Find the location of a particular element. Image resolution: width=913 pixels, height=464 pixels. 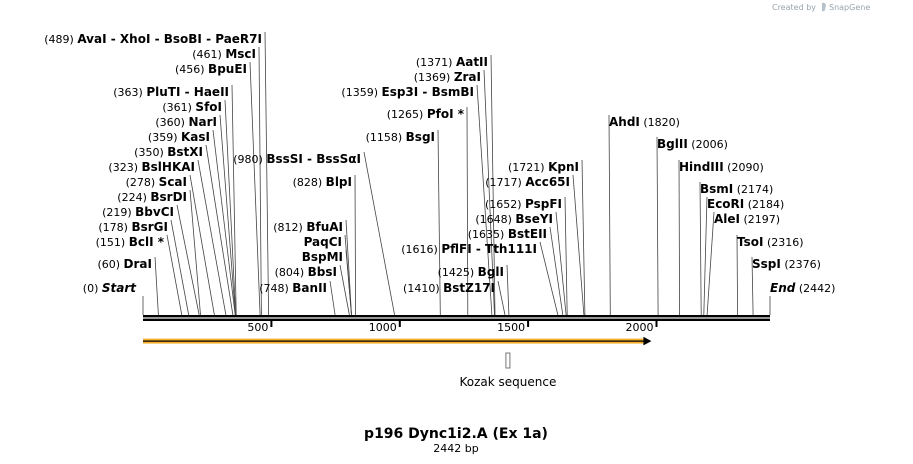

enzyme-name: BanII is located at coordinates (309, 288).